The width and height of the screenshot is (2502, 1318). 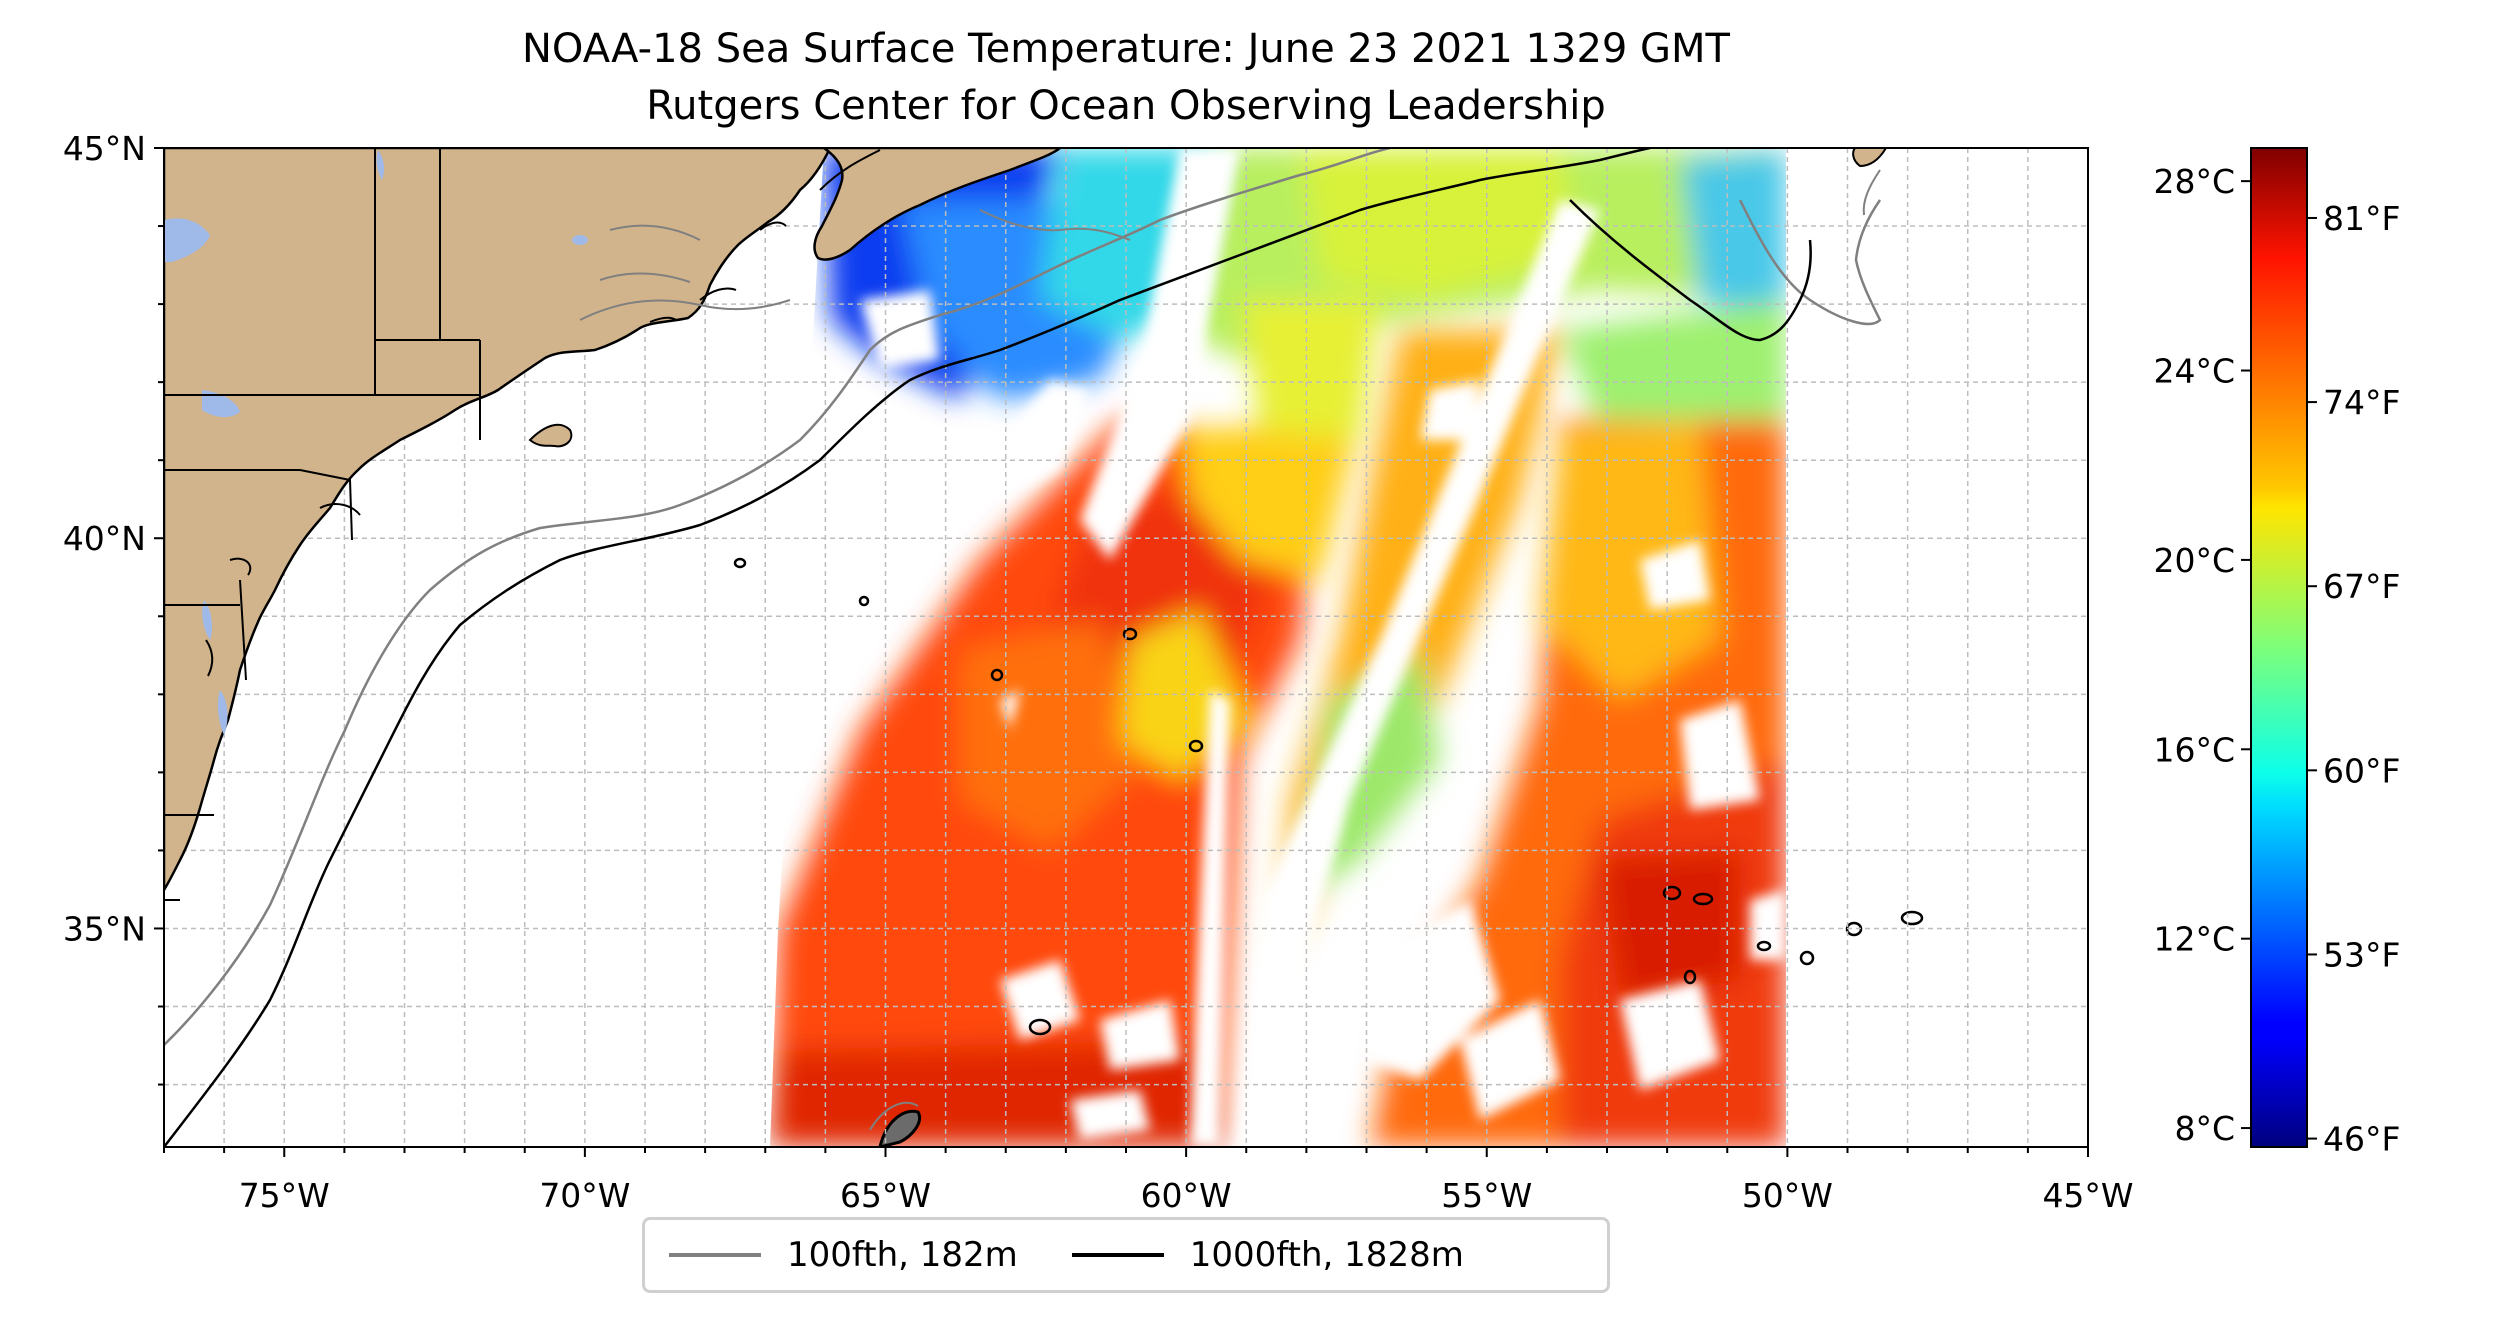 What do you see at coordinates (1486, 1195) in the screenshot?
I see `lon-tick-label: 55°W` at bounding box center [1486, 1195].